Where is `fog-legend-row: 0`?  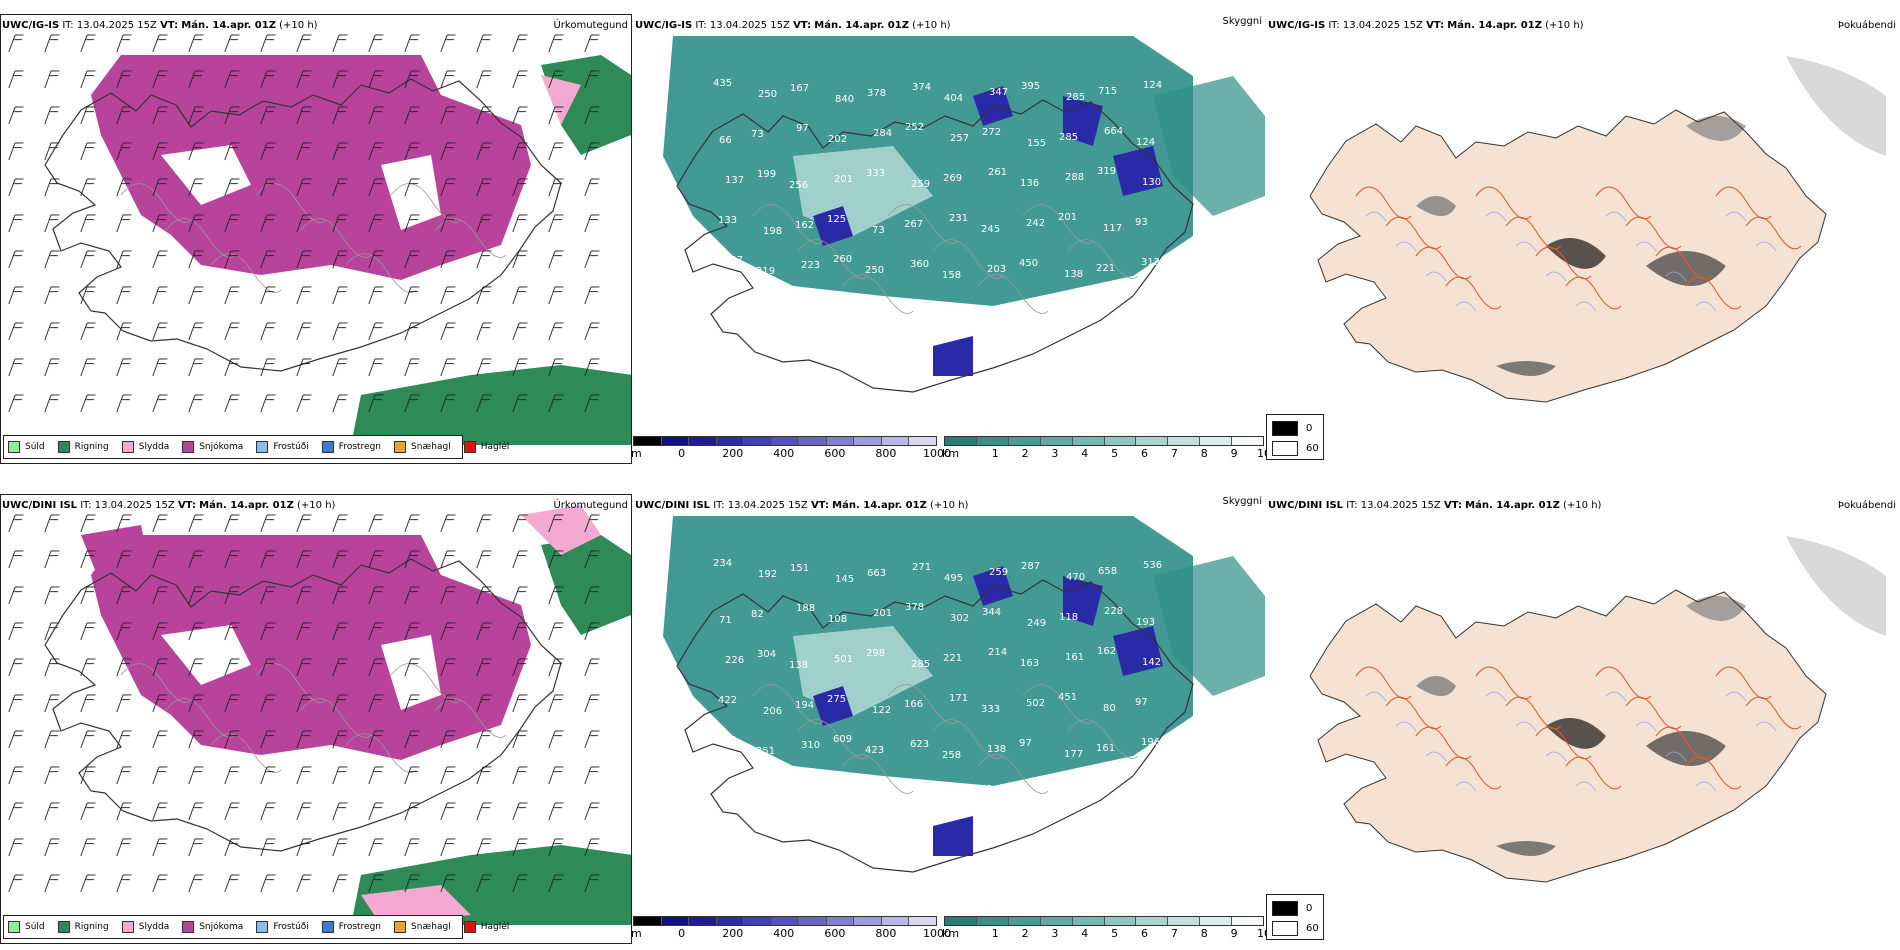
fog-legend-row: 0 is located at coordinates (1292, 908).